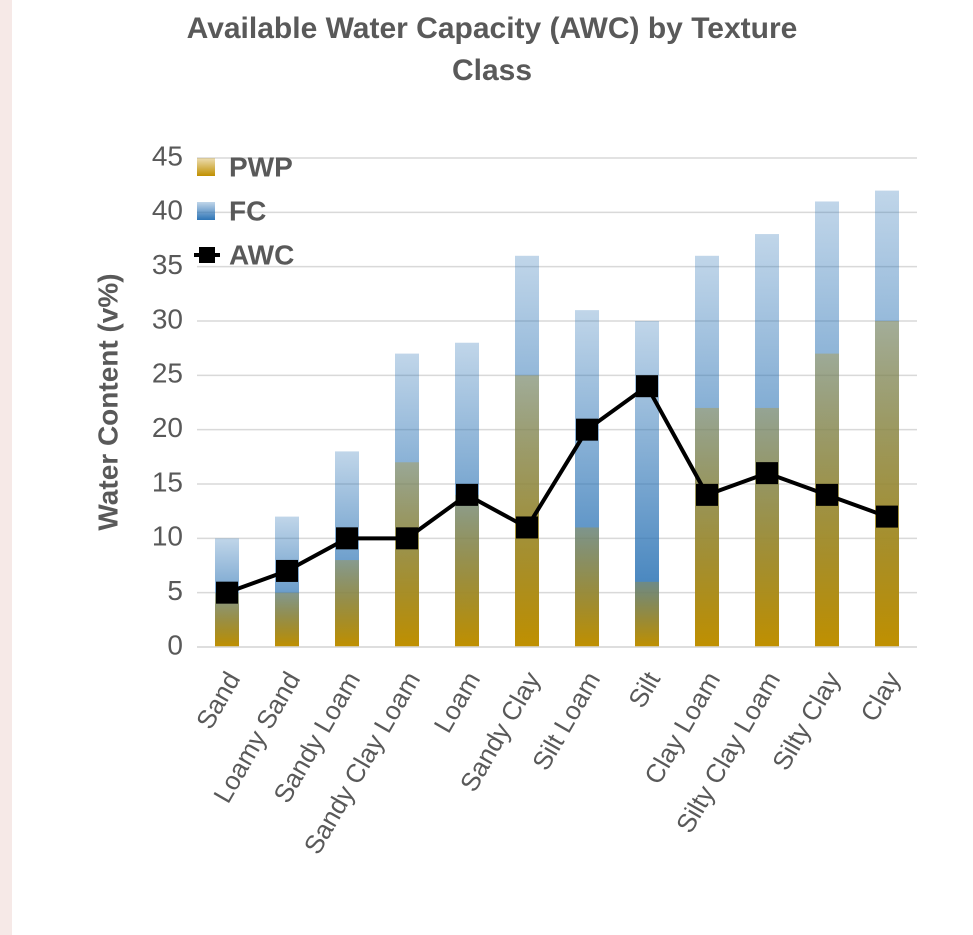 This screenshot has width=973, height=935. I want to click on y-tick-label: 40, so click(167, 210).